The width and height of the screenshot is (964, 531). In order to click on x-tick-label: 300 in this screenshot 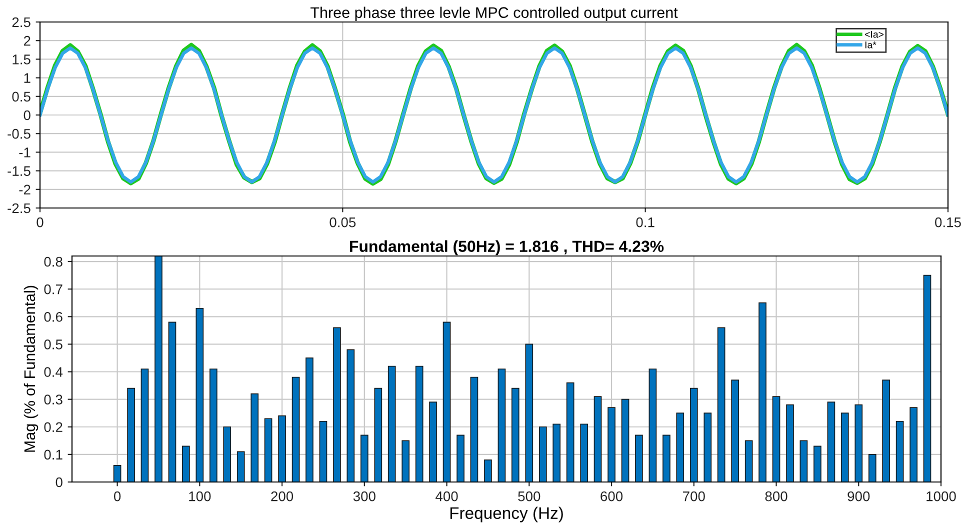, I will do `click(364, 496)`.